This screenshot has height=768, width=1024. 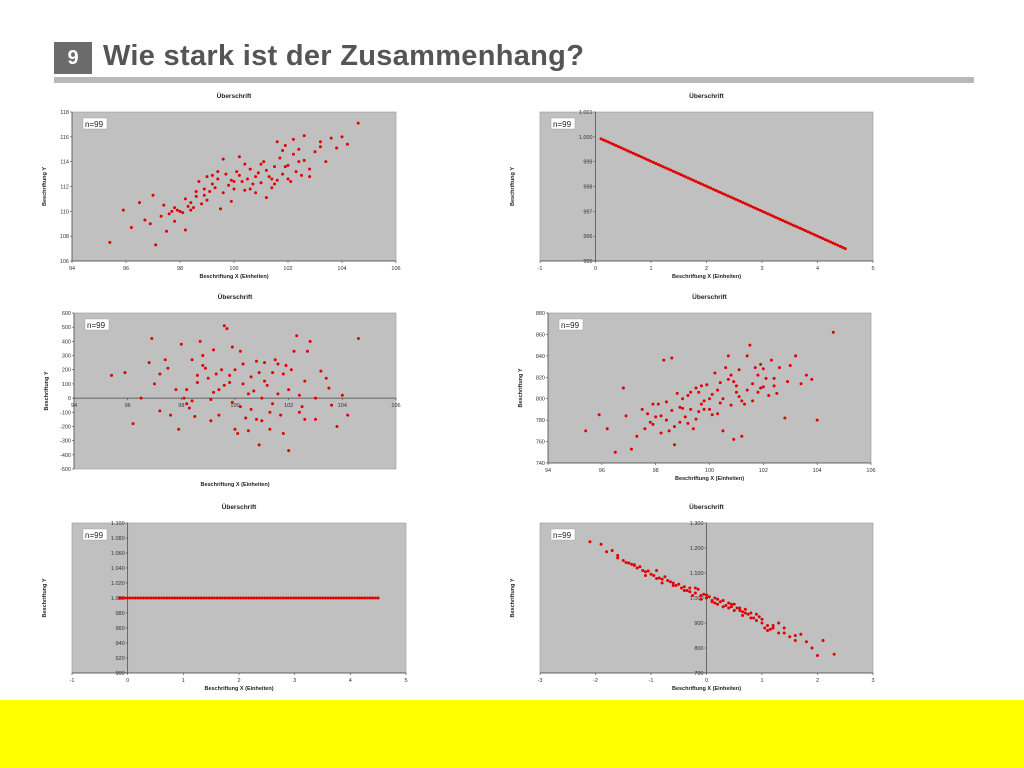 I want to click on y-tick-label: 0, so click(x=69, y=399).